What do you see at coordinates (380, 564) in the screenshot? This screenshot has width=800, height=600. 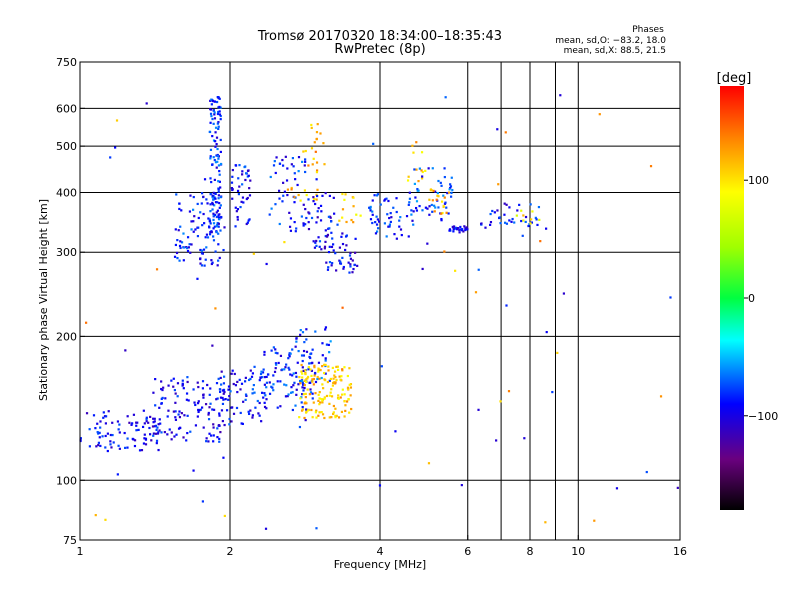 I see `x-axis-label: Frequency [MHz]` at bounding box center [380, 564].